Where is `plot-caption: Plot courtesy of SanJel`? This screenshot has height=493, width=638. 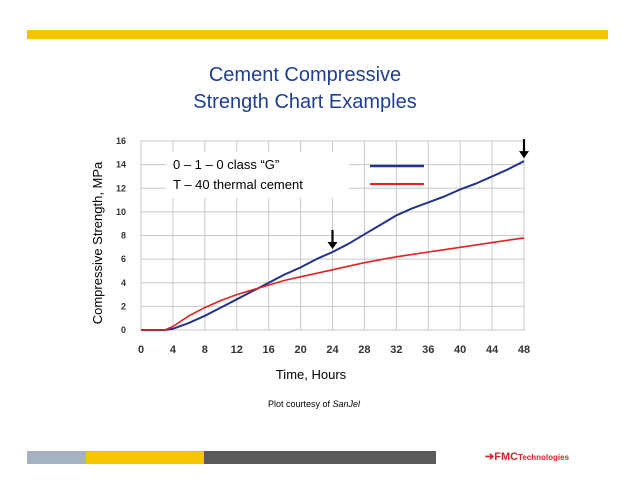 plot-caption: Plot courtesy of SanJel is located at coordinates (314, 404).